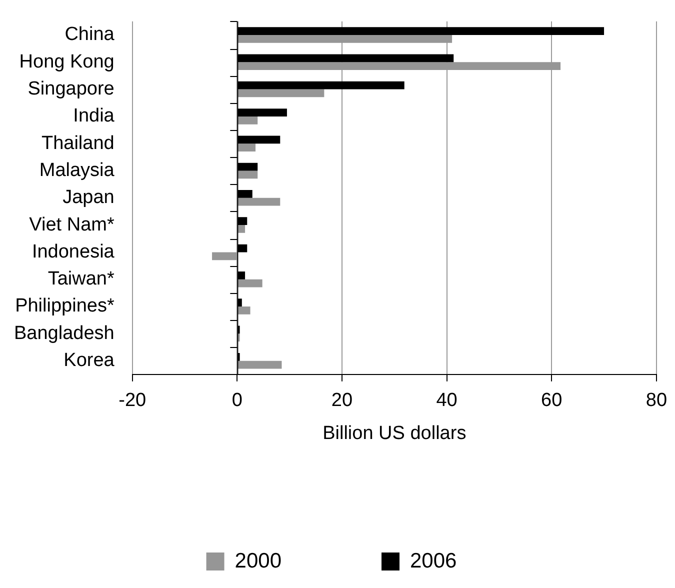  What do you see at coordinates (342, 401) in the screenshot?
I see `x-tick-label: 20` at bounding box center [342, 401].